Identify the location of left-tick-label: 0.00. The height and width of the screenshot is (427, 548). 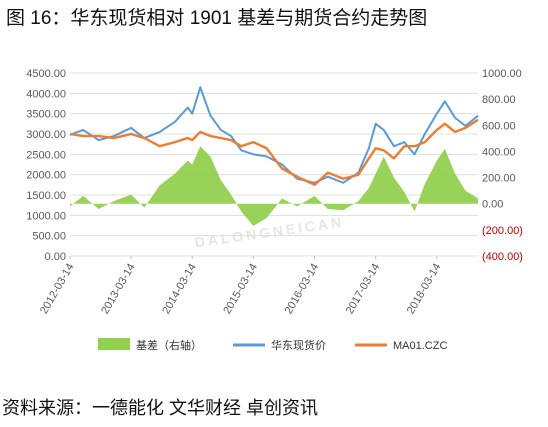
(55, 257).